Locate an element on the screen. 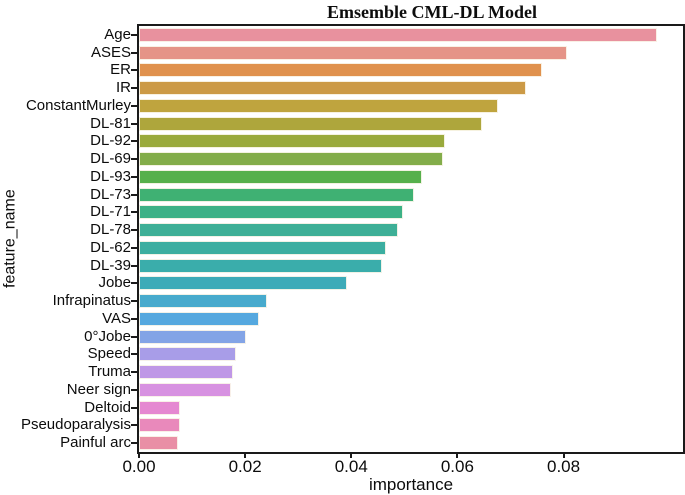 The height and width of the screenshot is (495, 685). y-tick-label: IR is located at coordinates (123, 88).